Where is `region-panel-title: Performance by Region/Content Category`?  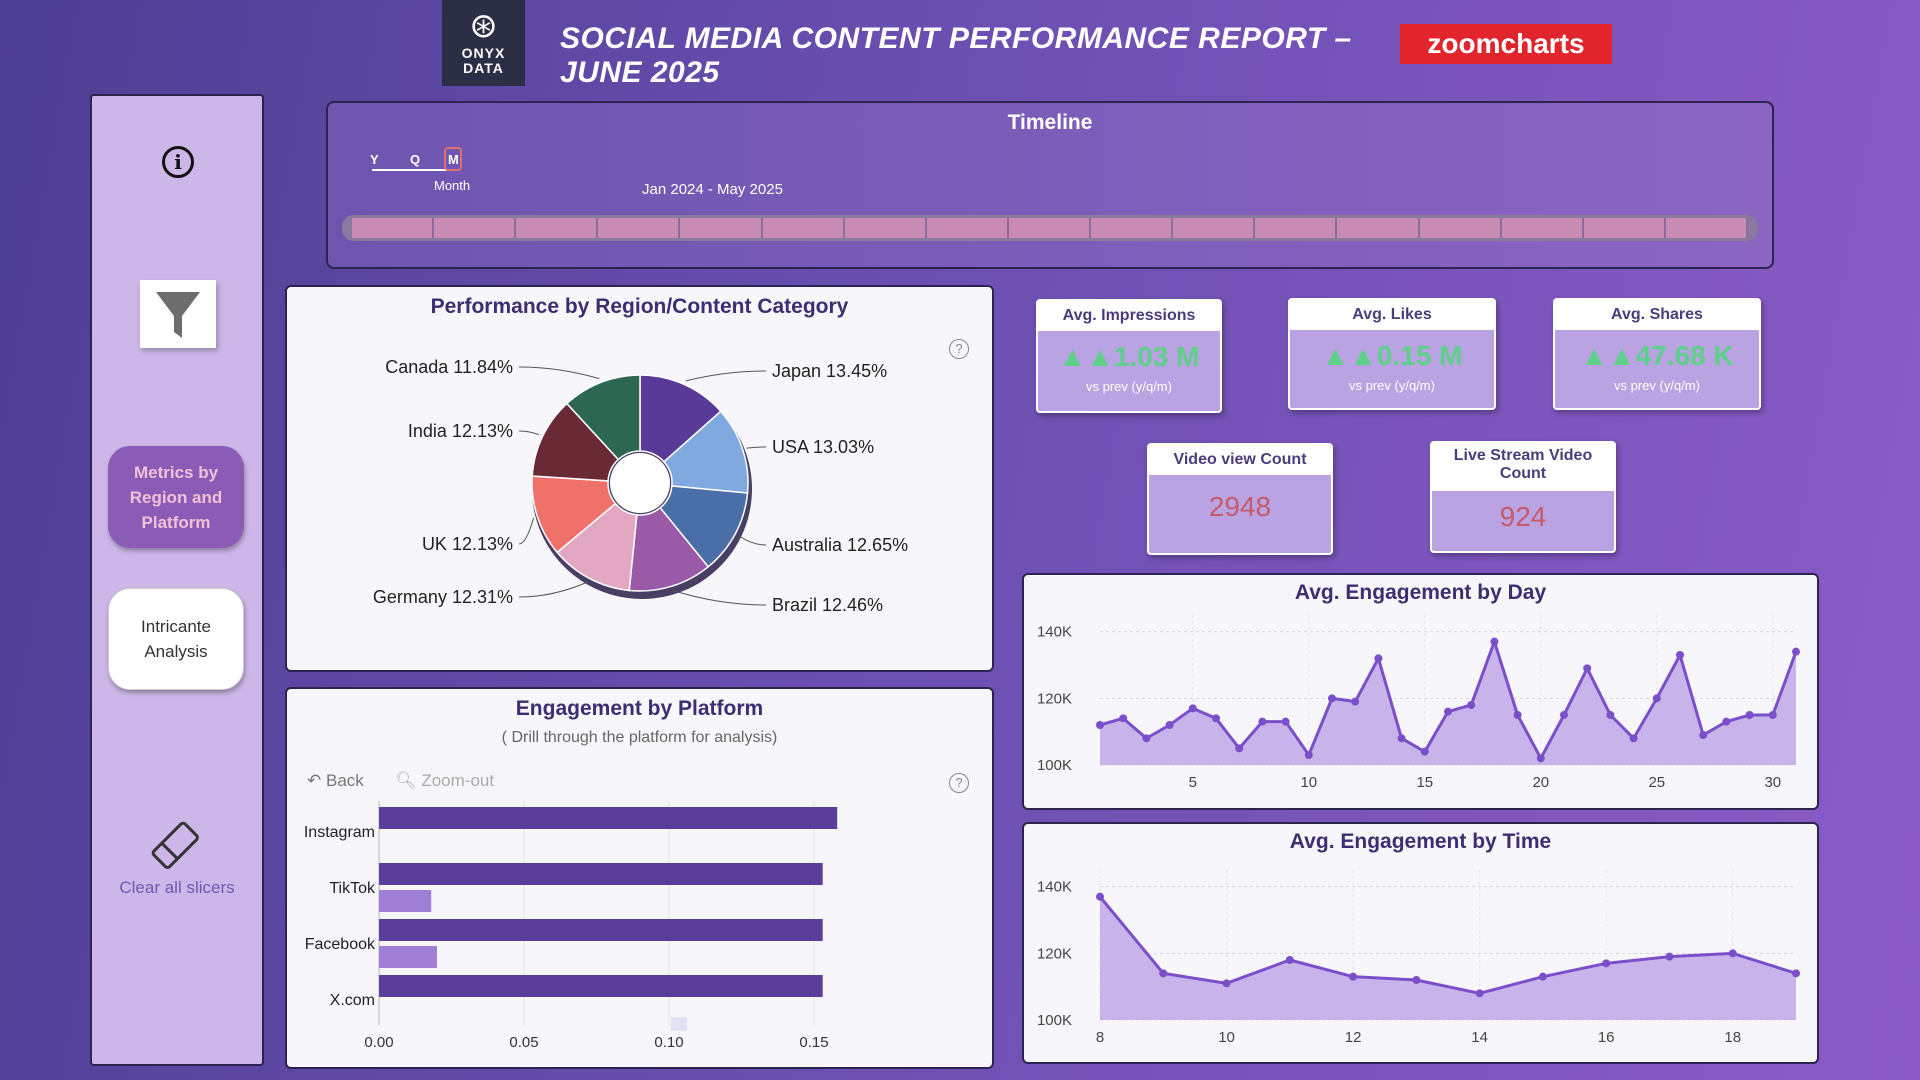 region-panel-title: Performance by Region/Content Category is located at coordinates (639, 306).